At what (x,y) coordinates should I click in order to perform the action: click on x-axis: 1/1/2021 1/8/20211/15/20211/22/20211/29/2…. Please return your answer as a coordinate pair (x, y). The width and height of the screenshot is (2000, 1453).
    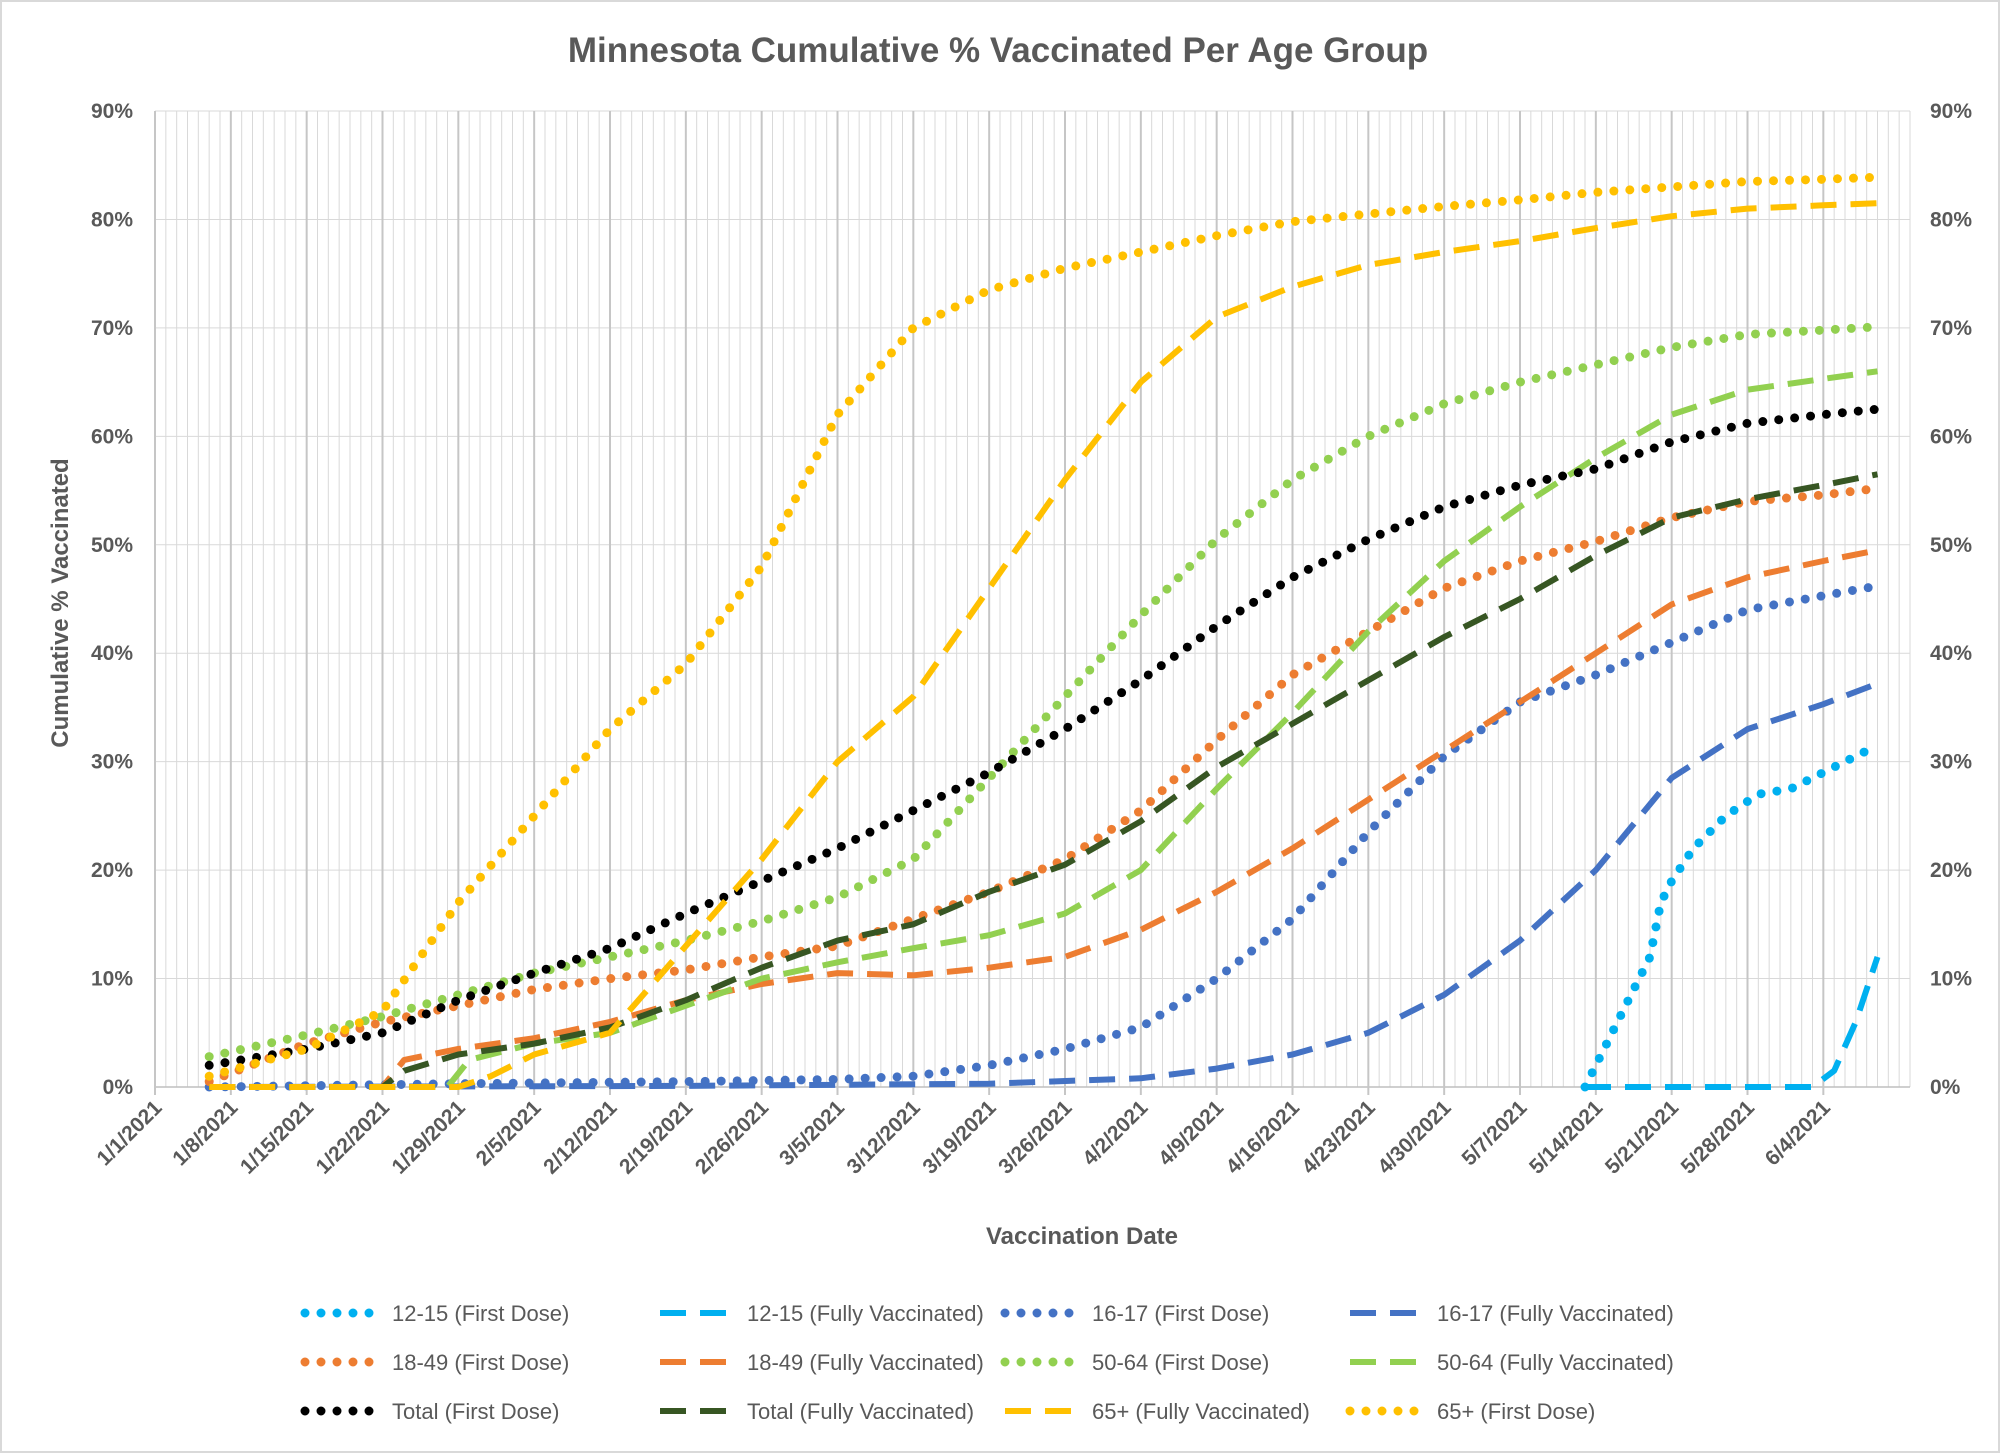
    Looking at the image, I should click on (963, 1137).